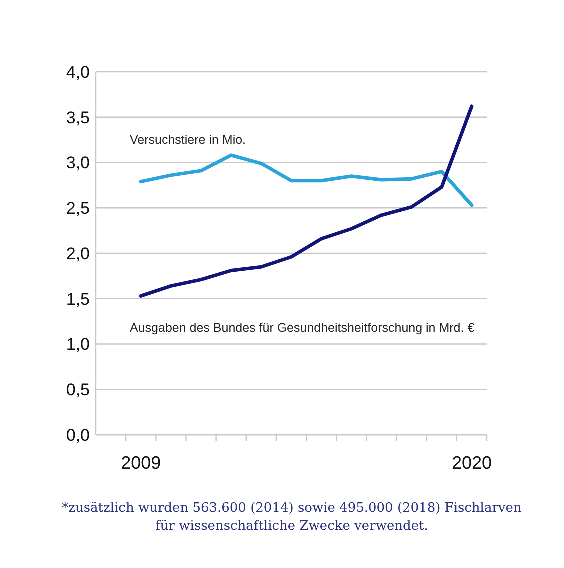  What do you see at coordinates (292, 517) in the screenshot?
I see `text: *zusätzlich wurden 563.600 (2014) sowie 495.000 (2018) Fischlarven für wissenschaftliche Zwecke verwendet.` at bounding box center [292, 517].